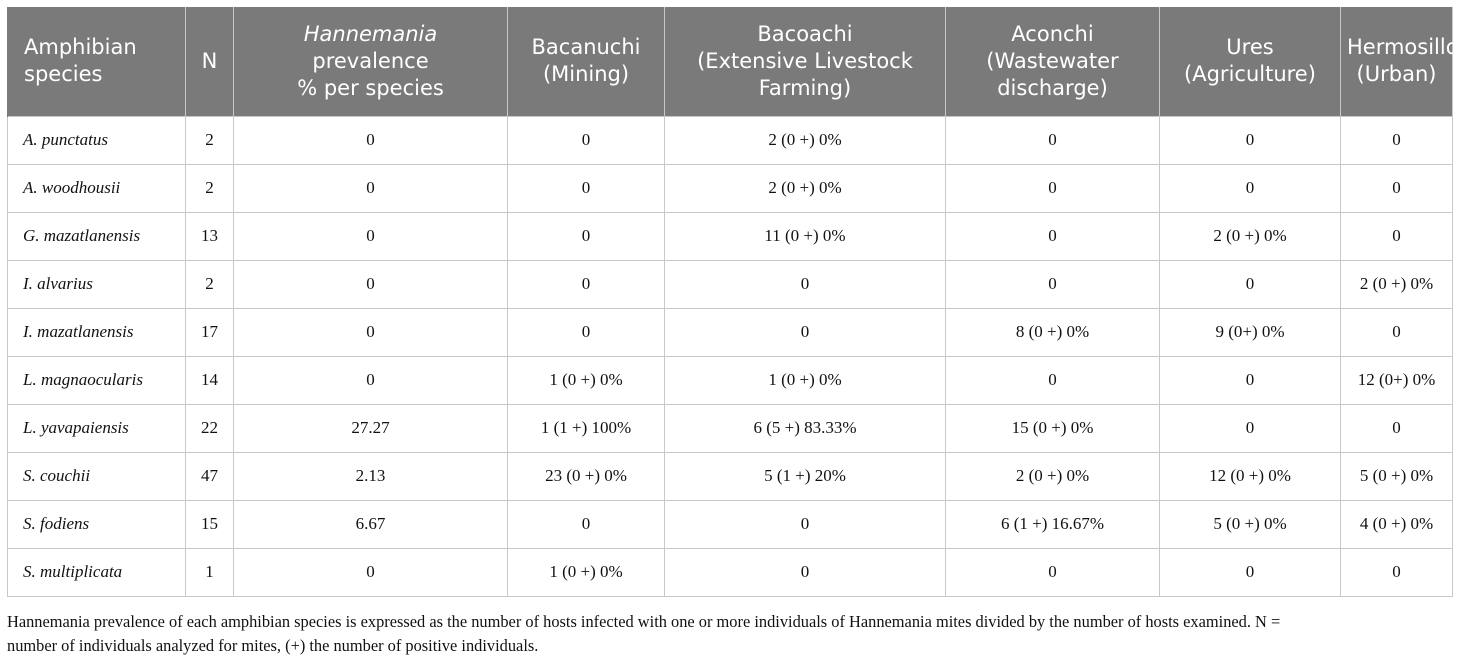 This screenshot has height=662, width=1460. I want to click on header-hermosillo-line1: Hermosillo, so click(1403, 47).